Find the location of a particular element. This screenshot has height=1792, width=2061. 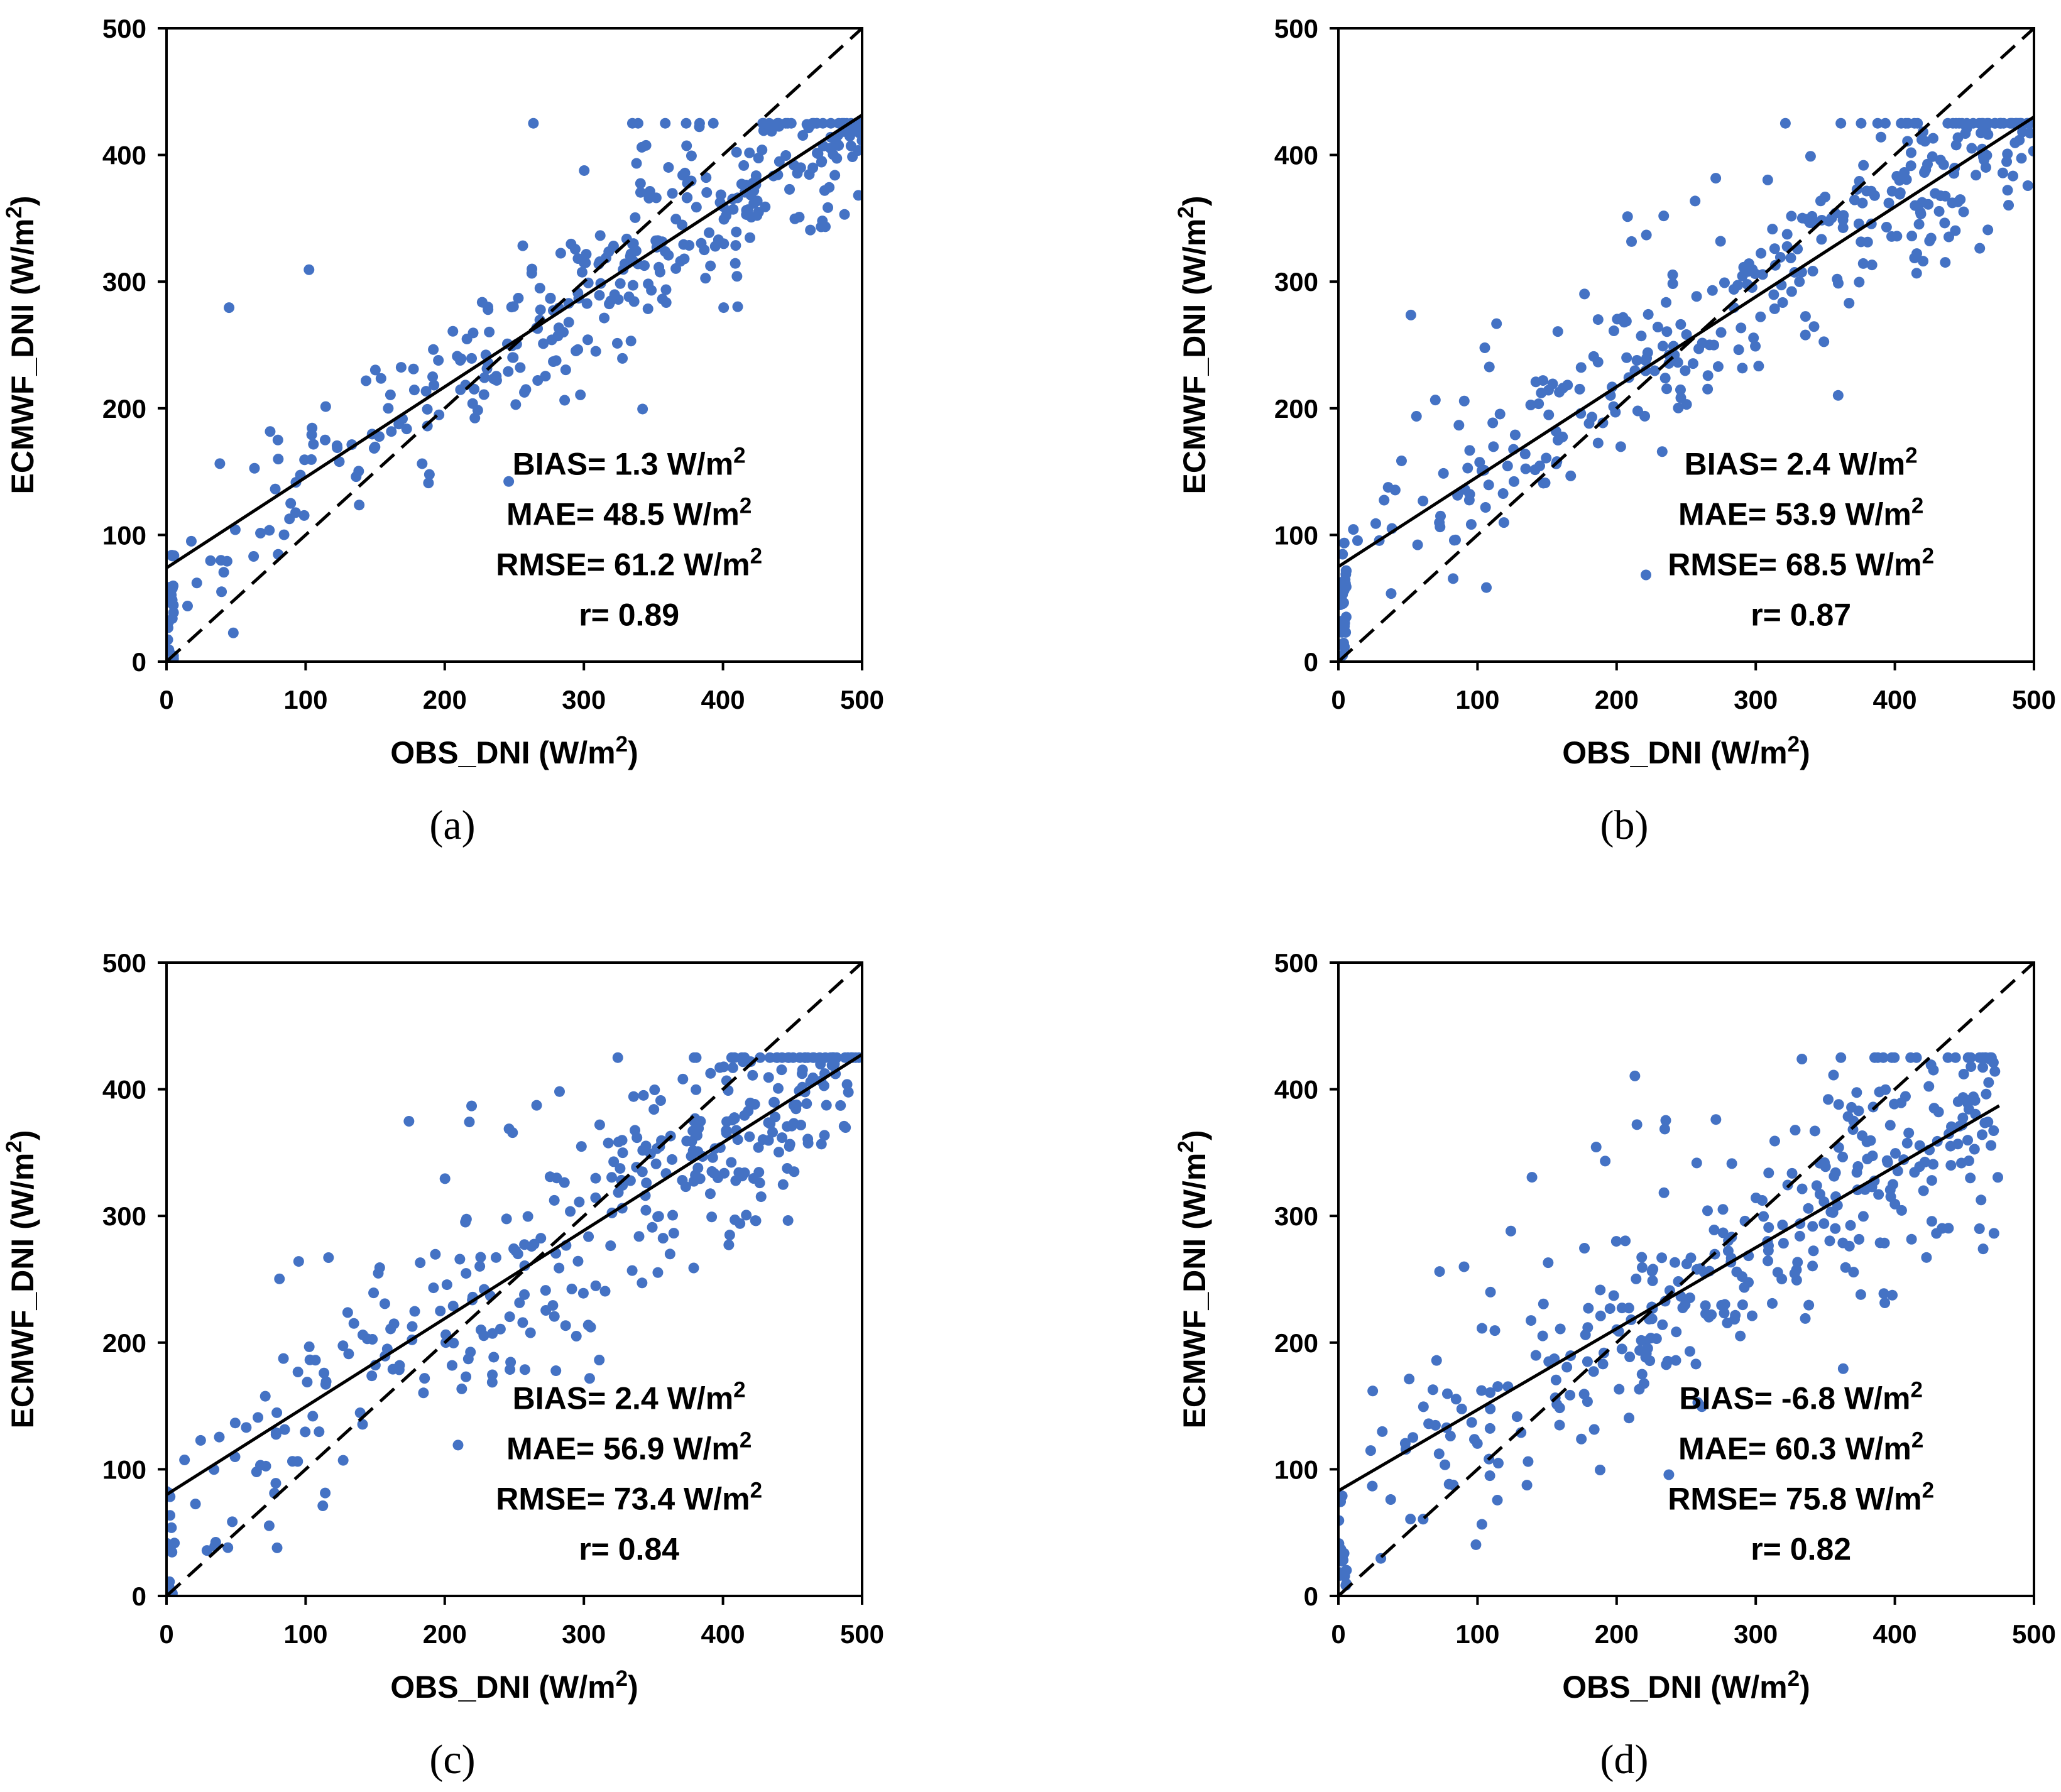

x-tick-label: 100 is located at coordinates (305, 1634).